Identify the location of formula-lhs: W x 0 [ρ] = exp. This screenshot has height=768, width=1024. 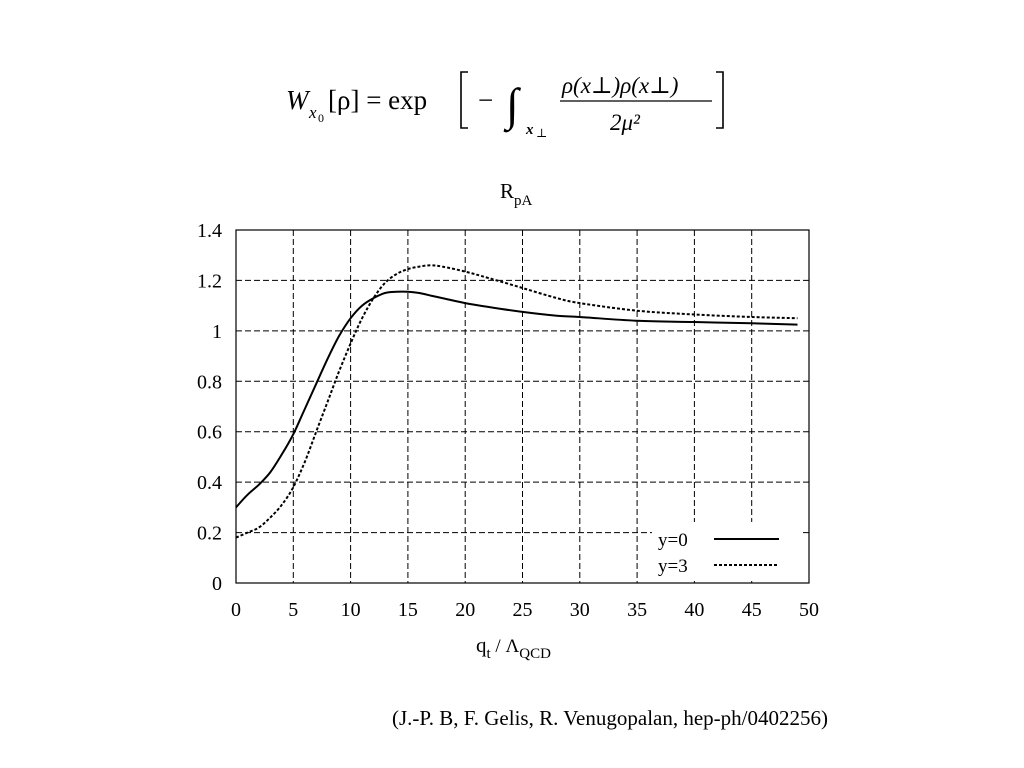
(356, 105).